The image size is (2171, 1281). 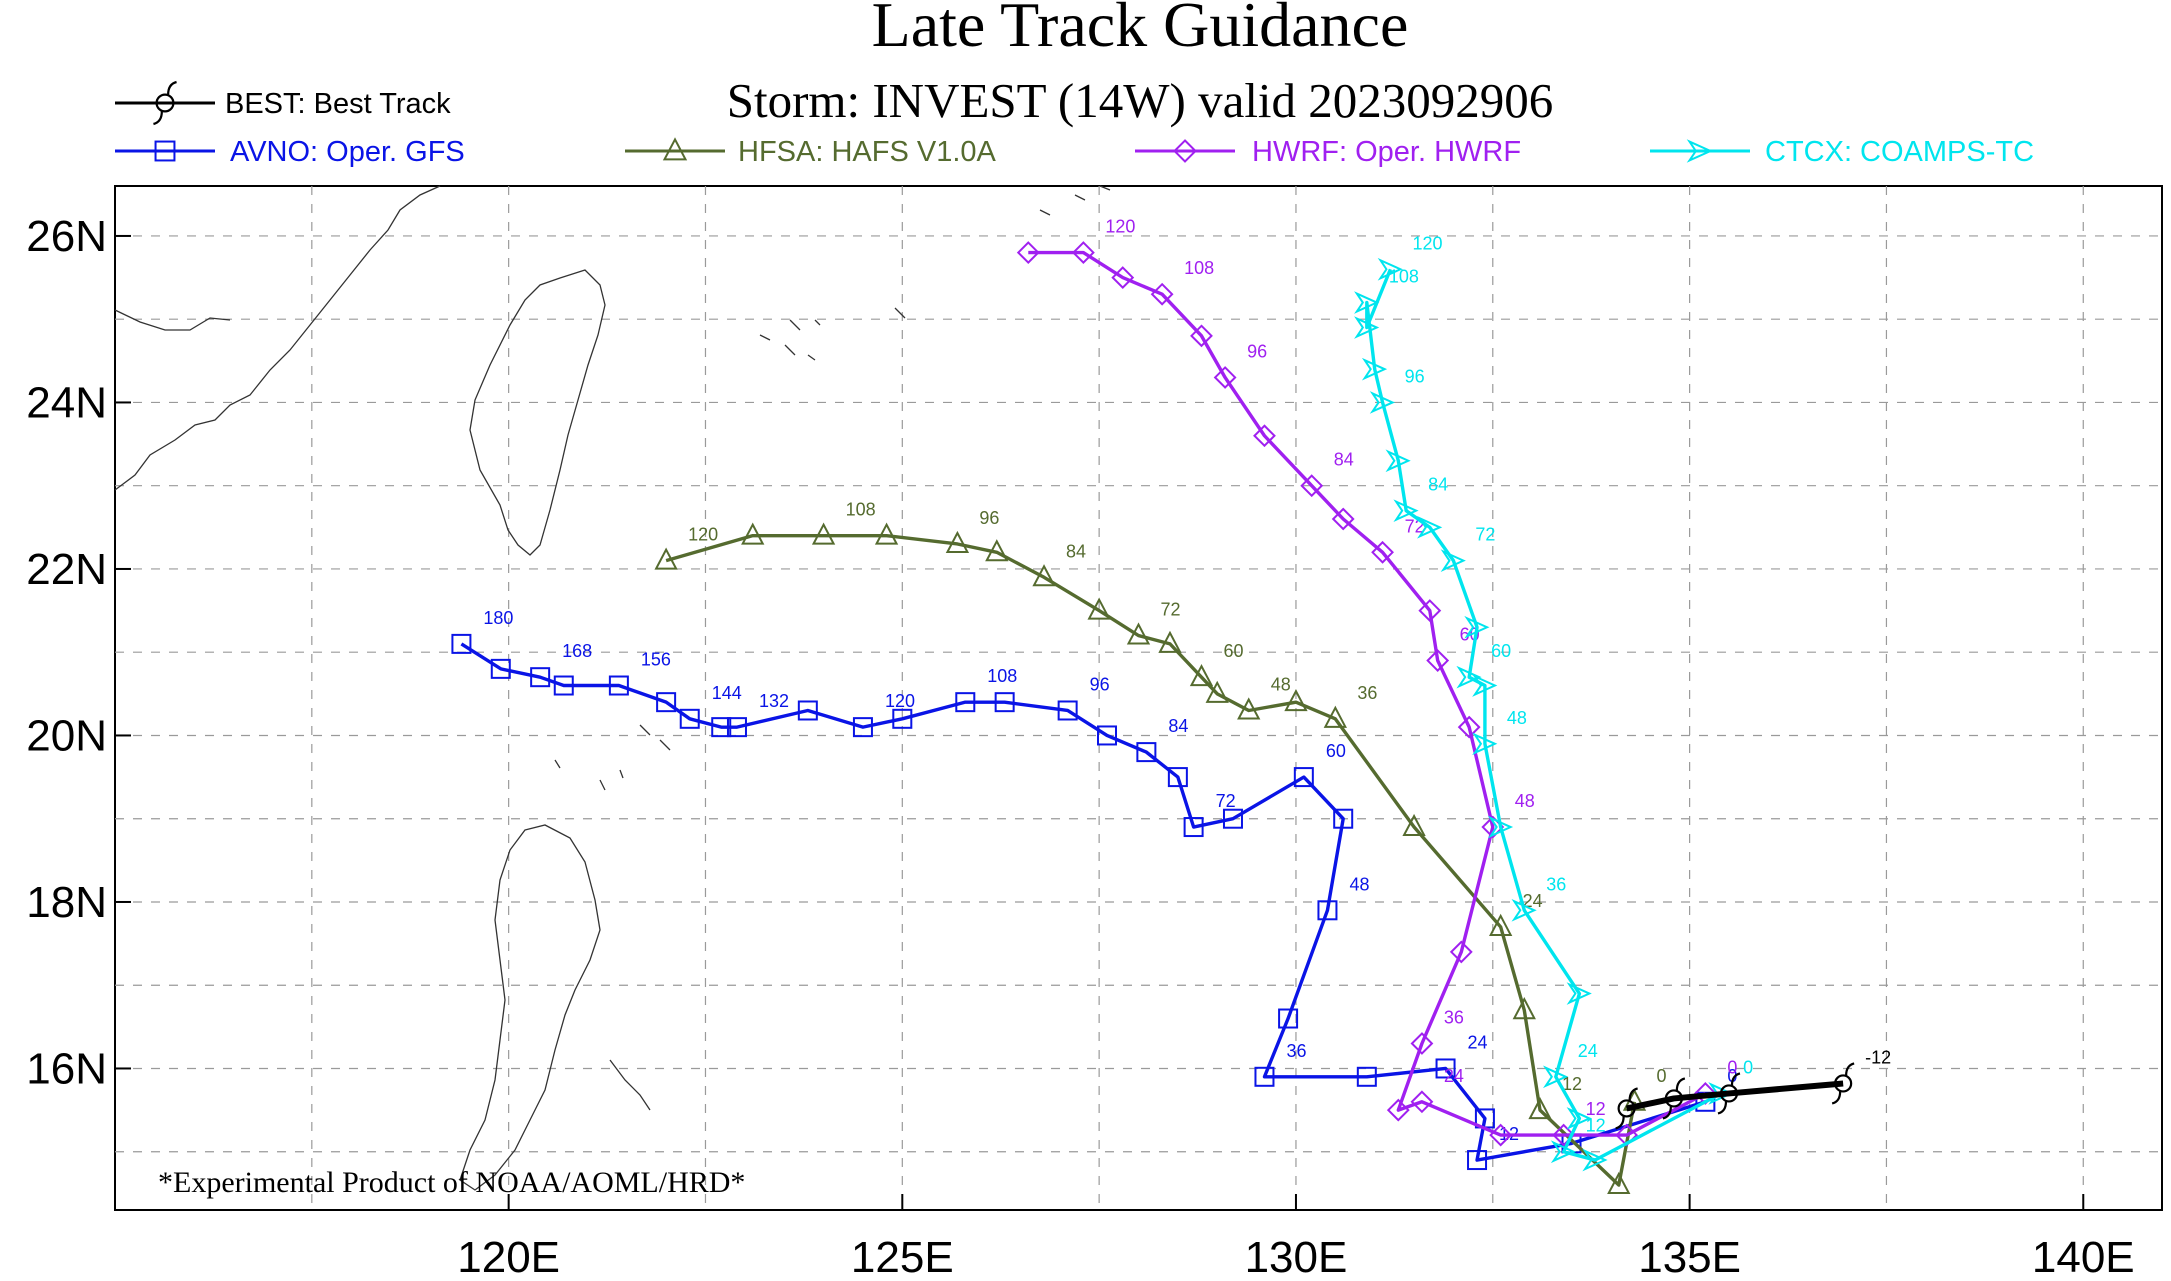 What do you see at coordinates (66, 402) in the screenshot?
I see `y-tick-label: 24N` at bounding box center [66, 402].